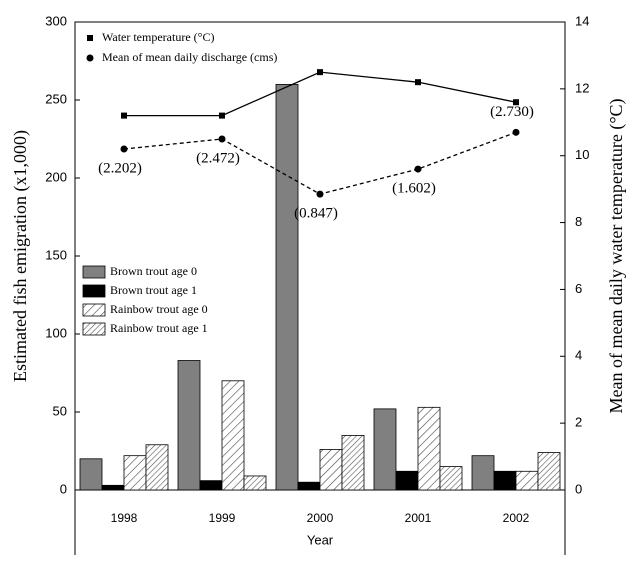 The height and width of the screenshot is (567, 632). I want to click on legend-label: Brown trout age 0, so click(153, 271).